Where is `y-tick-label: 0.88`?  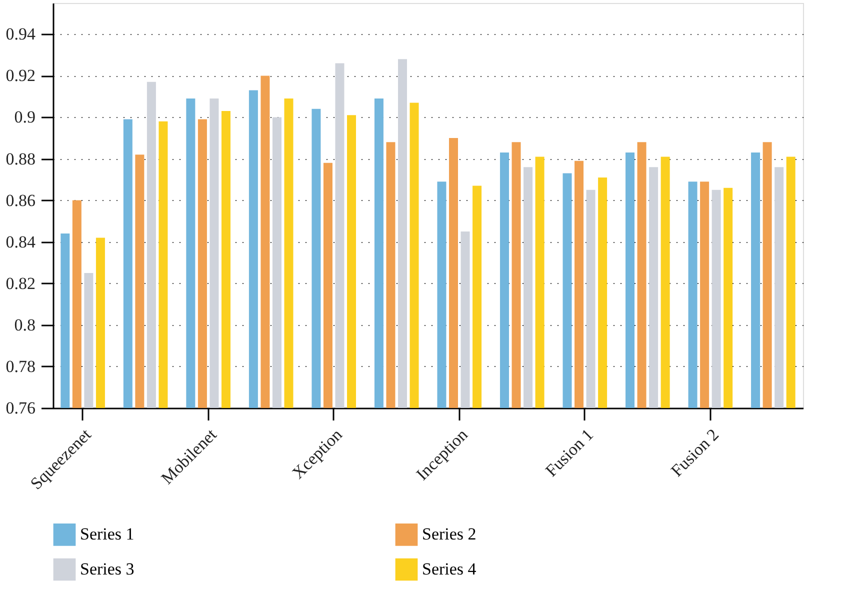 y-tick-label: 0.88 is located at coordinates (21, 158).